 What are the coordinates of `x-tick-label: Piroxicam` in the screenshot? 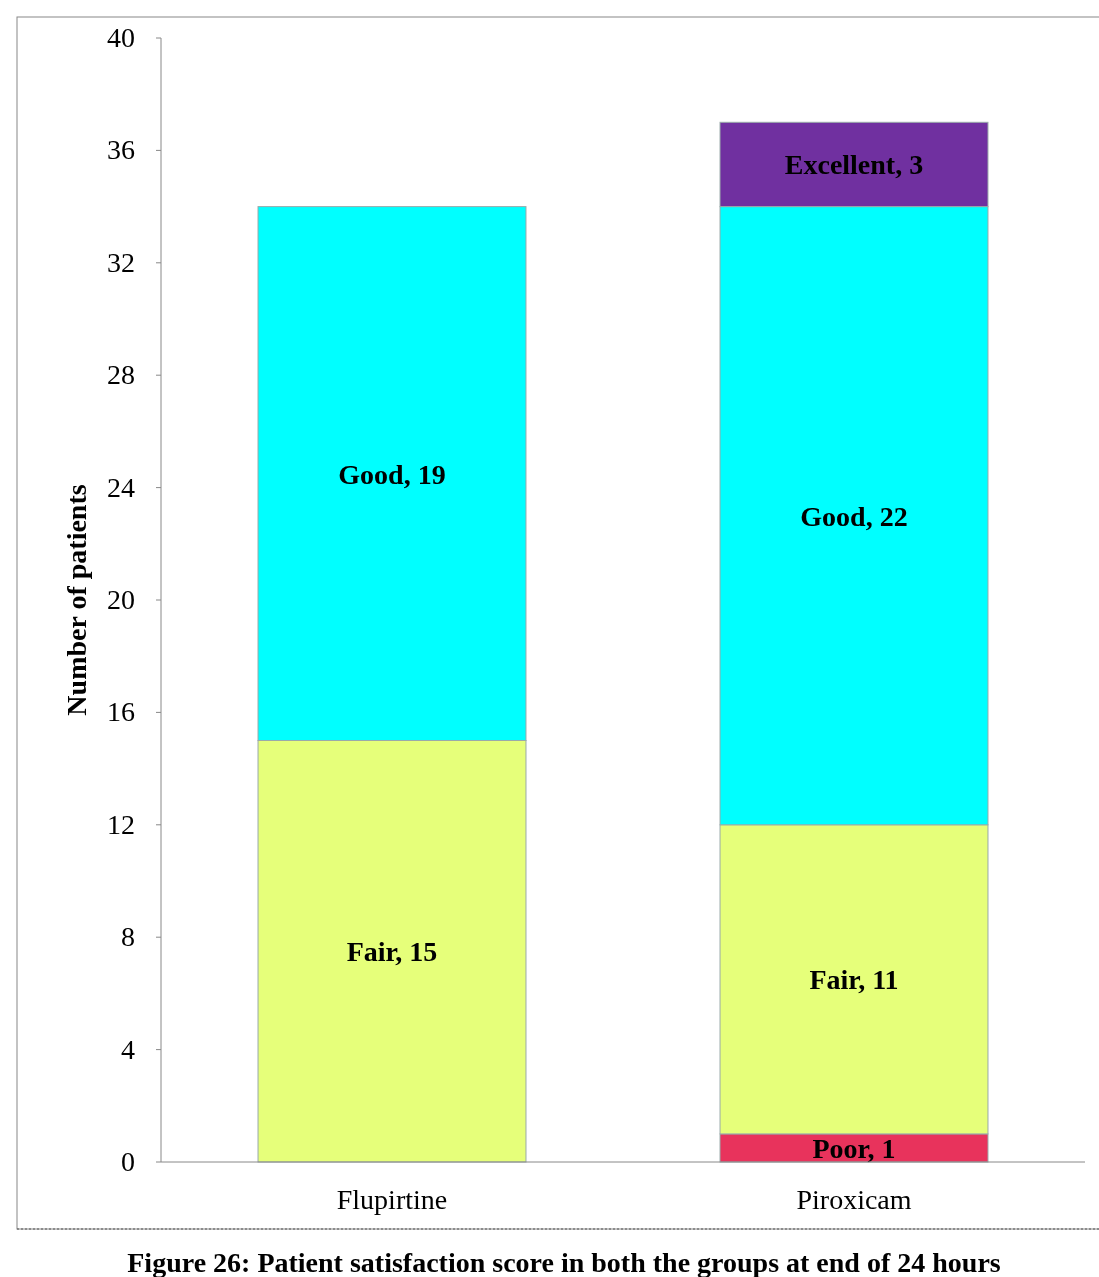 It's located at (854, 1199).